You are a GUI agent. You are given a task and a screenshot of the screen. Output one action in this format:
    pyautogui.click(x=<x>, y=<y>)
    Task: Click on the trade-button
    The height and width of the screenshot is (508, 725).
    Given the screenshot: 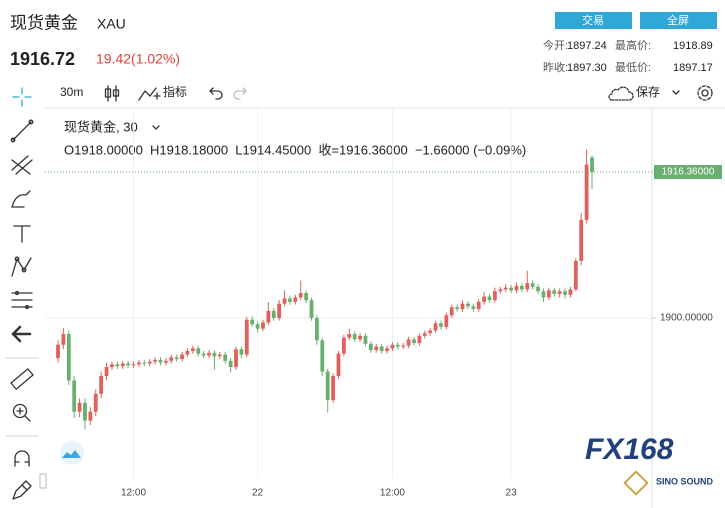 What is the action you would take?
    pyautogui.click(x=593, y=20)
    